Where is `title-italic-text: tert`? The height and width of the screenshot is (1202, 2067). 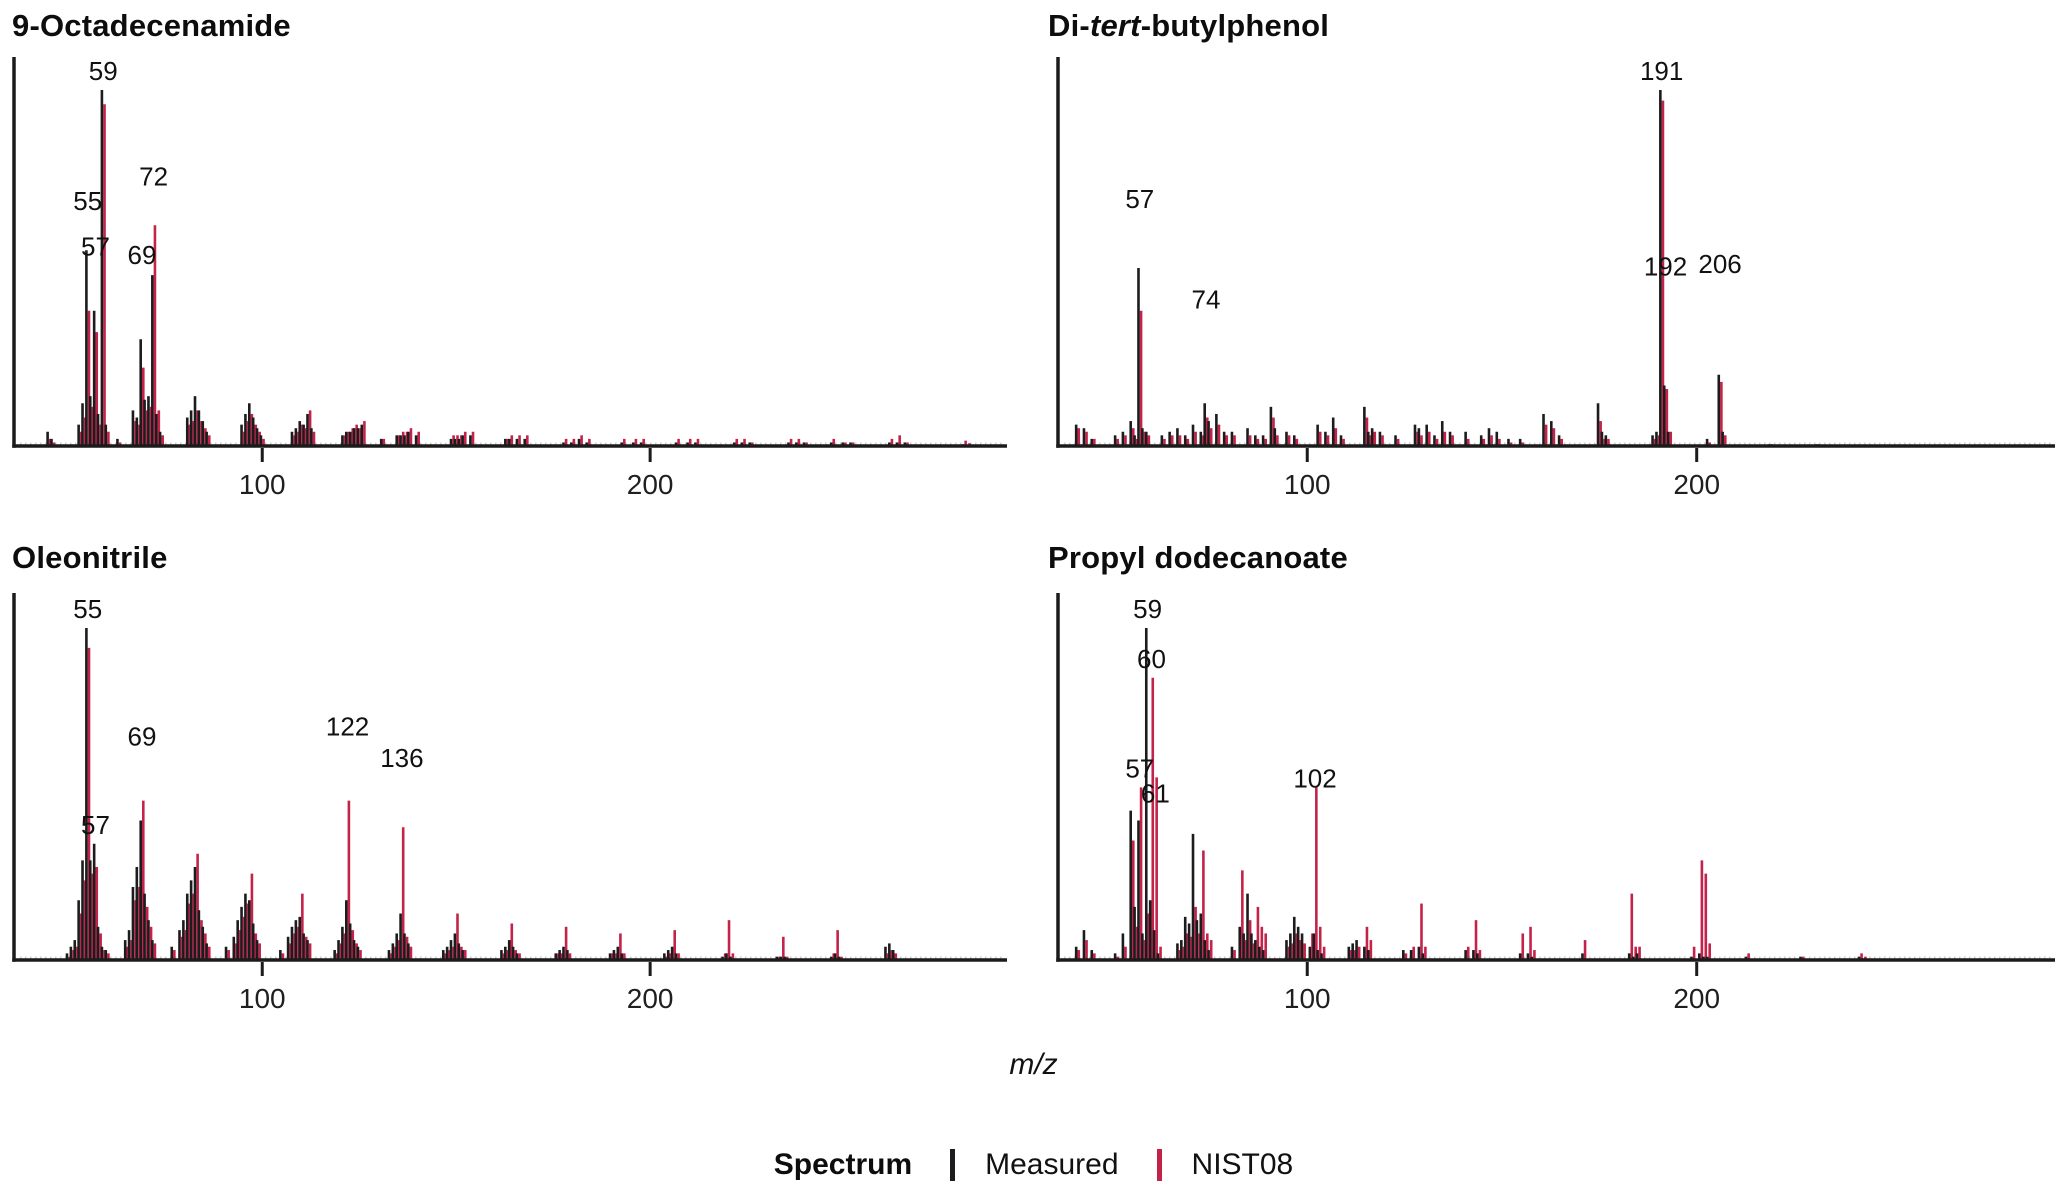
title-italic-text: tert is located at coordinates (1115, 25).